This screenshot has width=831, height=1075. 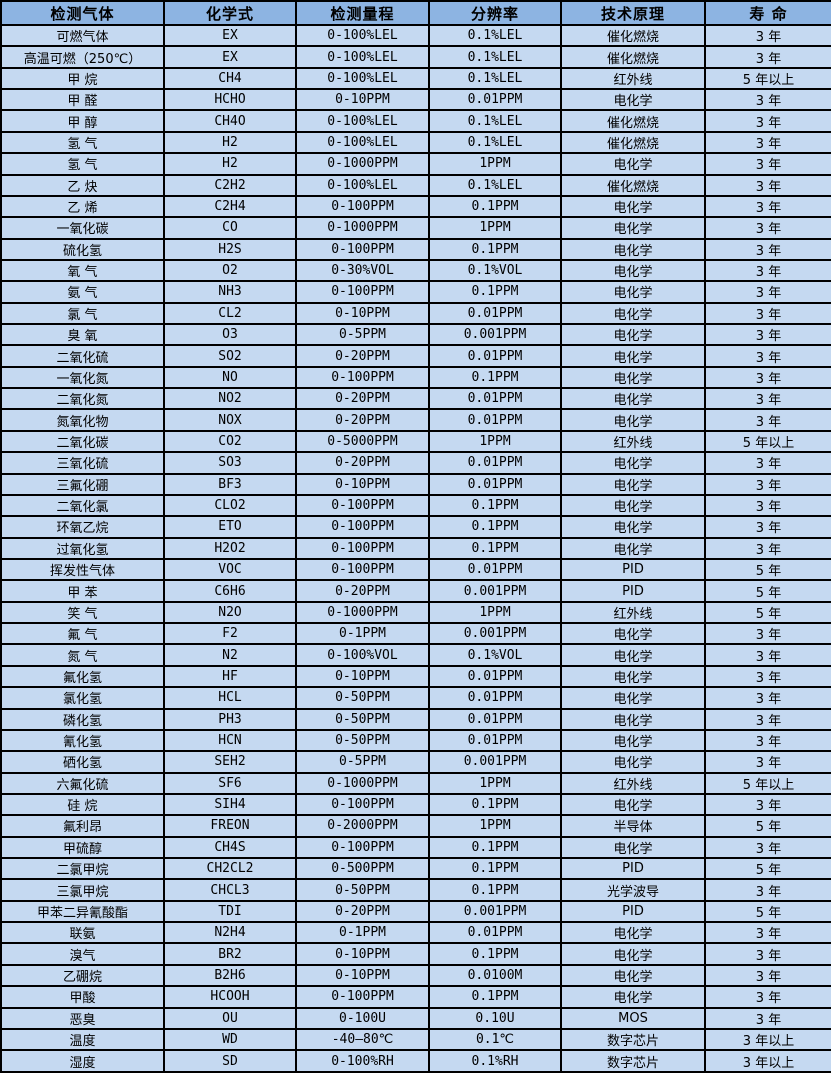 What do you see at coordinates (82, 826) in the screenshot?
I see `cell-gas: 氟利昂` at bounding box center [82, 826].